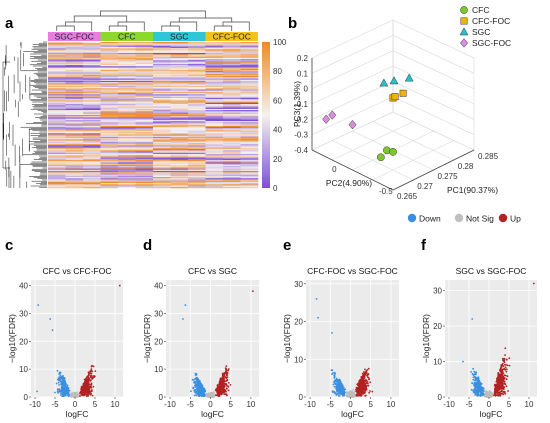 This screenshot has height=423, width=550. Describe the element at coordinates (78, 396) in the screenshot. I see `point-not-sig` at that location.